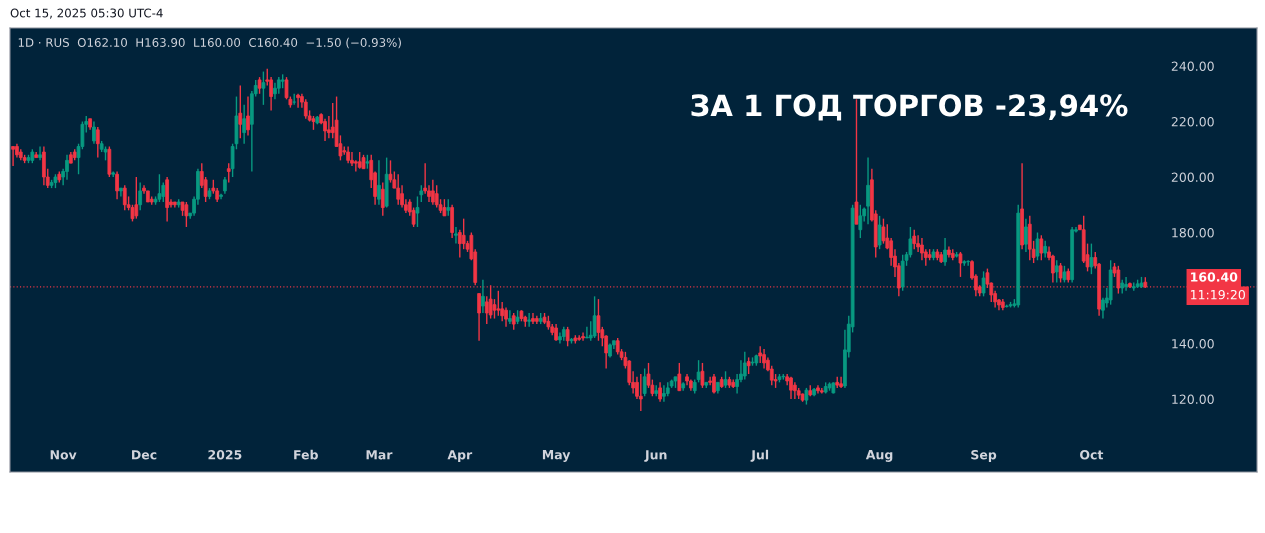 The image size is (1265, 533). I want to click on y-tick-label: 140.00, so click(1193, 343).